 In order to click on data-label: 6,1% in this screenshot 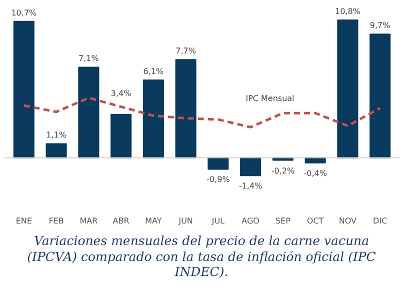, I will do `click(153, 71)`.